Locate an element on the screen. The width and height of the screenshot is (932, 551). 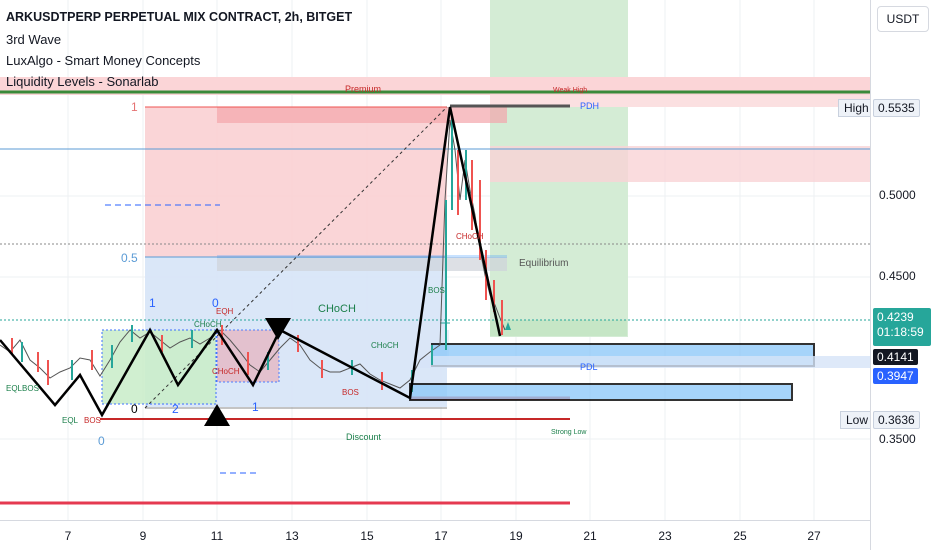
price-tick: 0.4500 is located at coordinates (897, 276).